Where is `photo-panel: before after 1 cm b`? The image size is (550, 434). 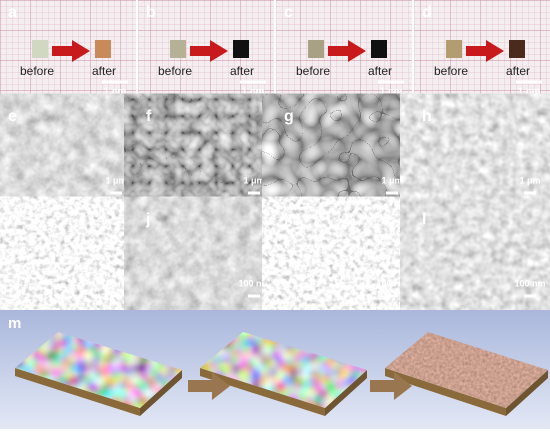
photo-panel: before after 1 cm b is located at coordinates (206, 51).